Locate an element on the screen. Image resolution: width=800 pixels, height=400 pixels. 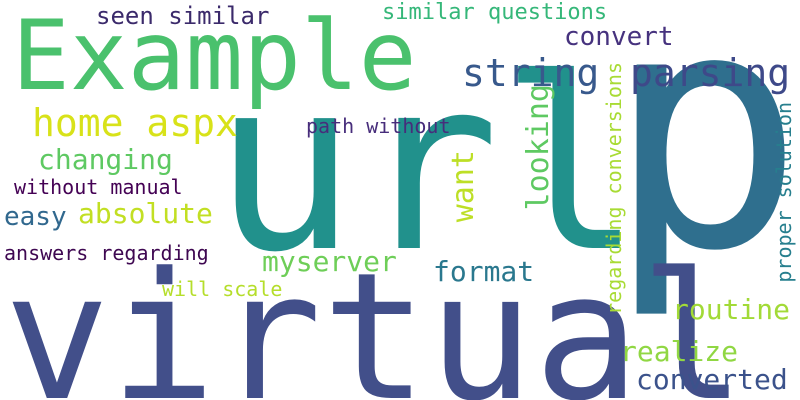
word-routine: routine is located at coordinates (731, 310).